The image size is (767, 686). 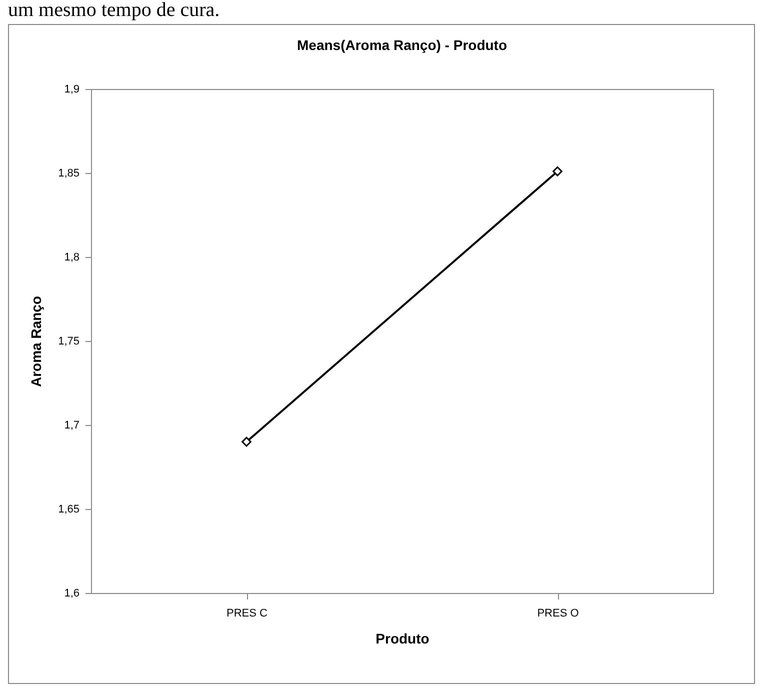 I want to click on y-tick-label: 1,9, so click(x=72, y=90).